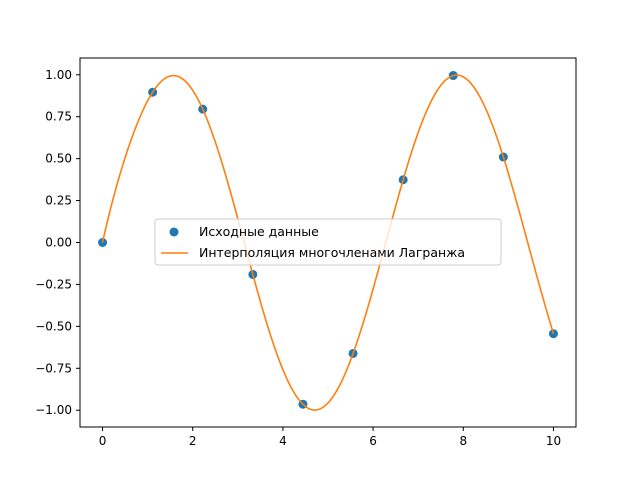  I want to click on legend-box, so click(328, 242).